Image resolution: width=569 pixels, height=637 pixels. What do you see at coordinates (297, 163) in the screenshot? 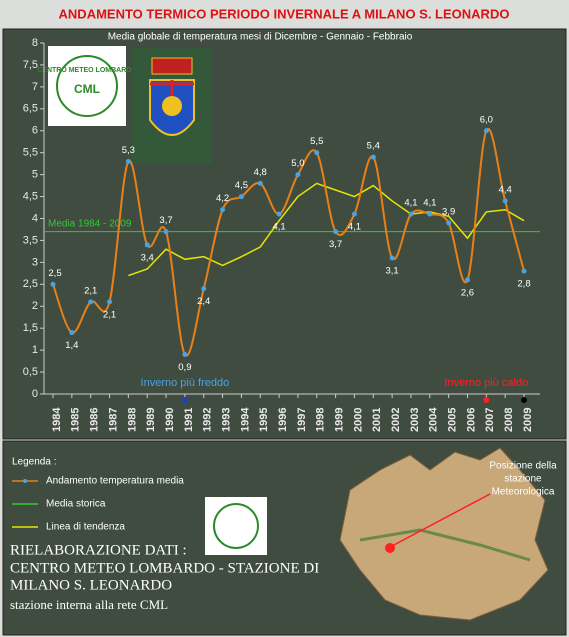
I see `data-label: 5,0` at bounding box center [297, 163].